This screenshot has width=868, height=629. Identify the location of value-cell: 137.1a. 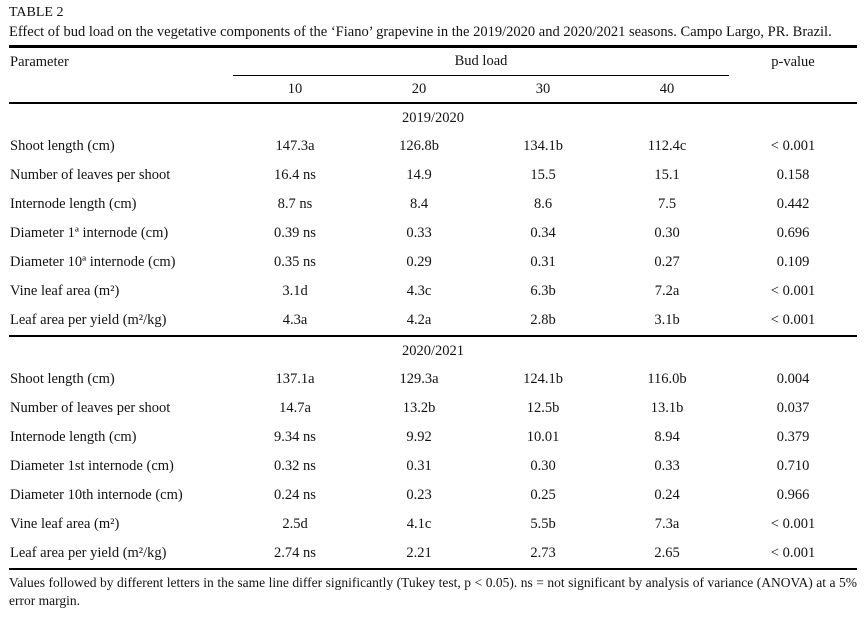
(295, 379).